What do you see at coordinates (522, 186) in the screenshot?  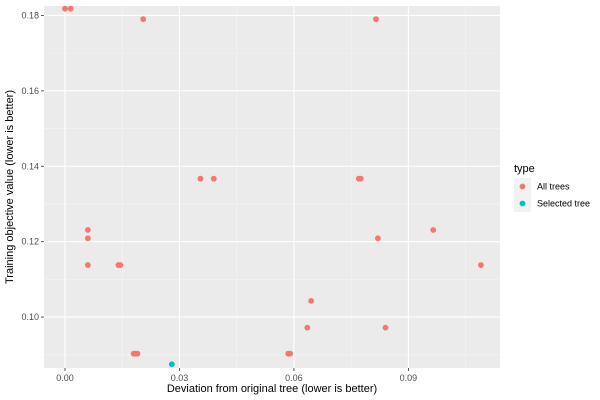 I see `legend-swatch-all-trees` at bounding box center [522, 186].